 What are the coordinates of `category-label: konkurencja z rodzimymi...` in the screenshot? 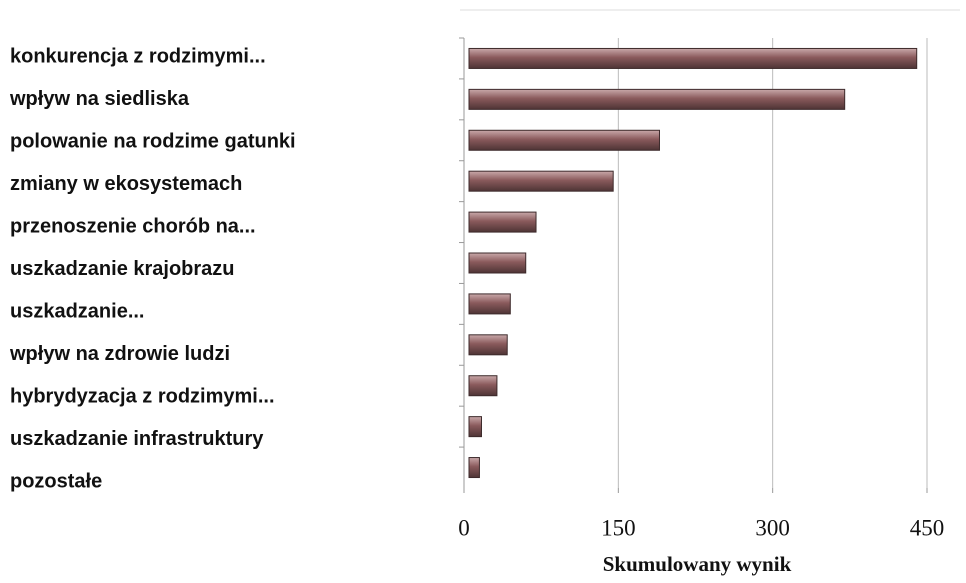 It's located at (138, 56).